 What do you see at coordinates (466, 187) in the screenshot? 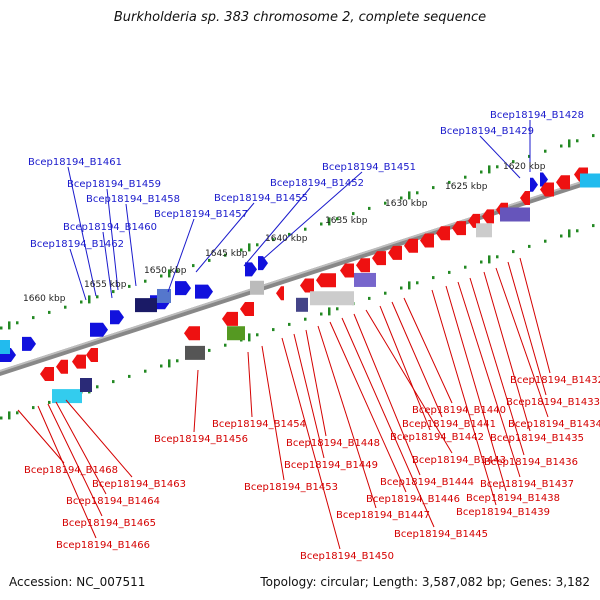
I see `scale-label: 1625 kbp` at bounding box center [466, 187].